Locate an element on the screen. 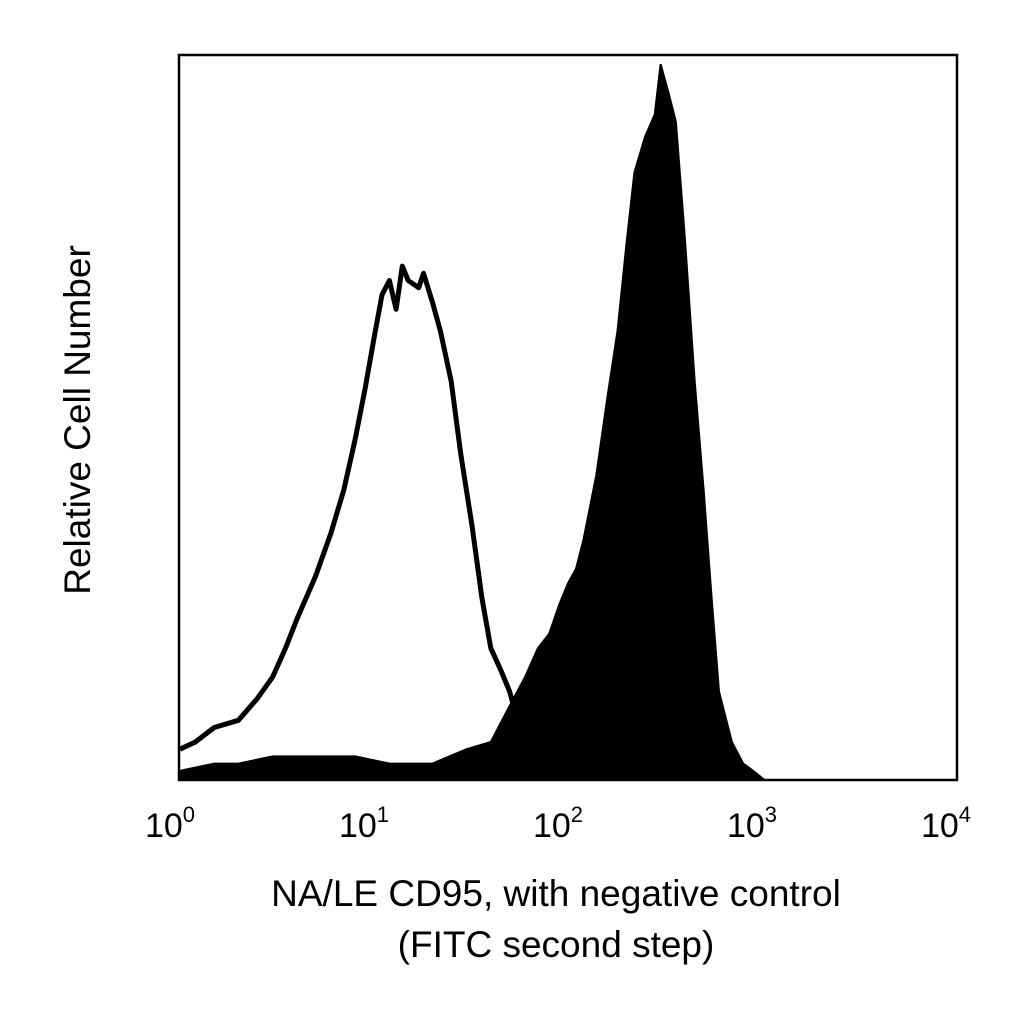  x-axis-title-line2: (FITC second step) is located at coordinates (556, 944).